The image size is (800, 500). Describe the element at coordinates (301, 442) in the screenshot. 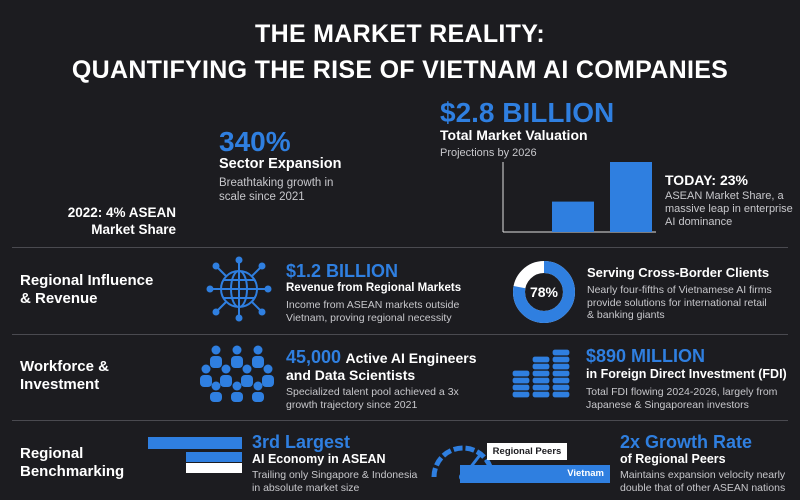

I see `ranking-figure: 3rd Largest` at that location.